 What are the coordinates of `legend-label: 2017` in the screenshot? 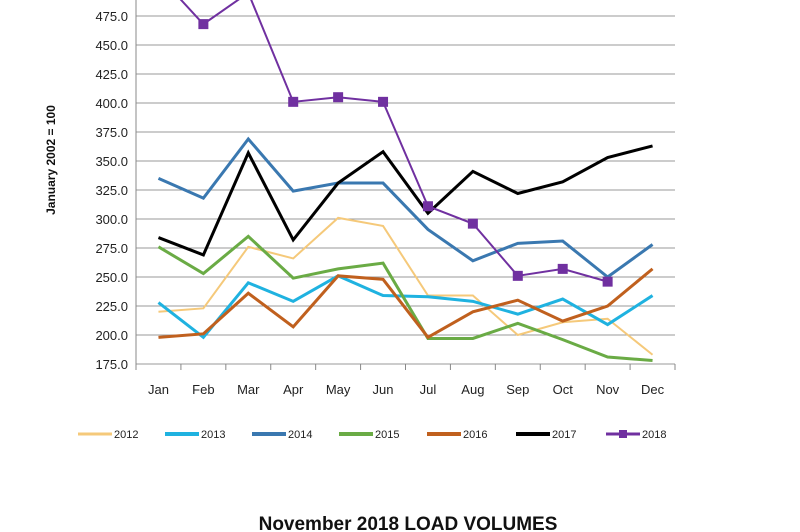 It's located at (564, 435).